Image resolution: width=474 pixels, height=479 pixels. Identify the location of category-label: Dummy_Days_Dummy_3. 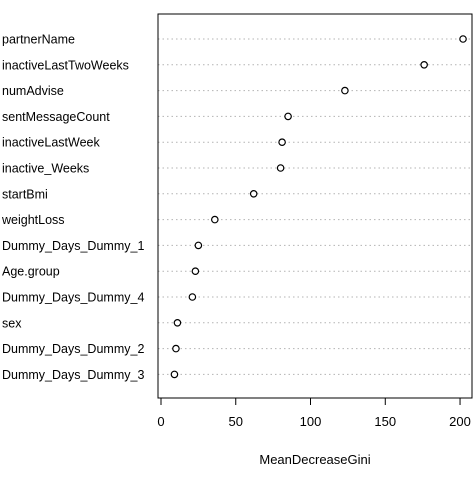
(73, 375).